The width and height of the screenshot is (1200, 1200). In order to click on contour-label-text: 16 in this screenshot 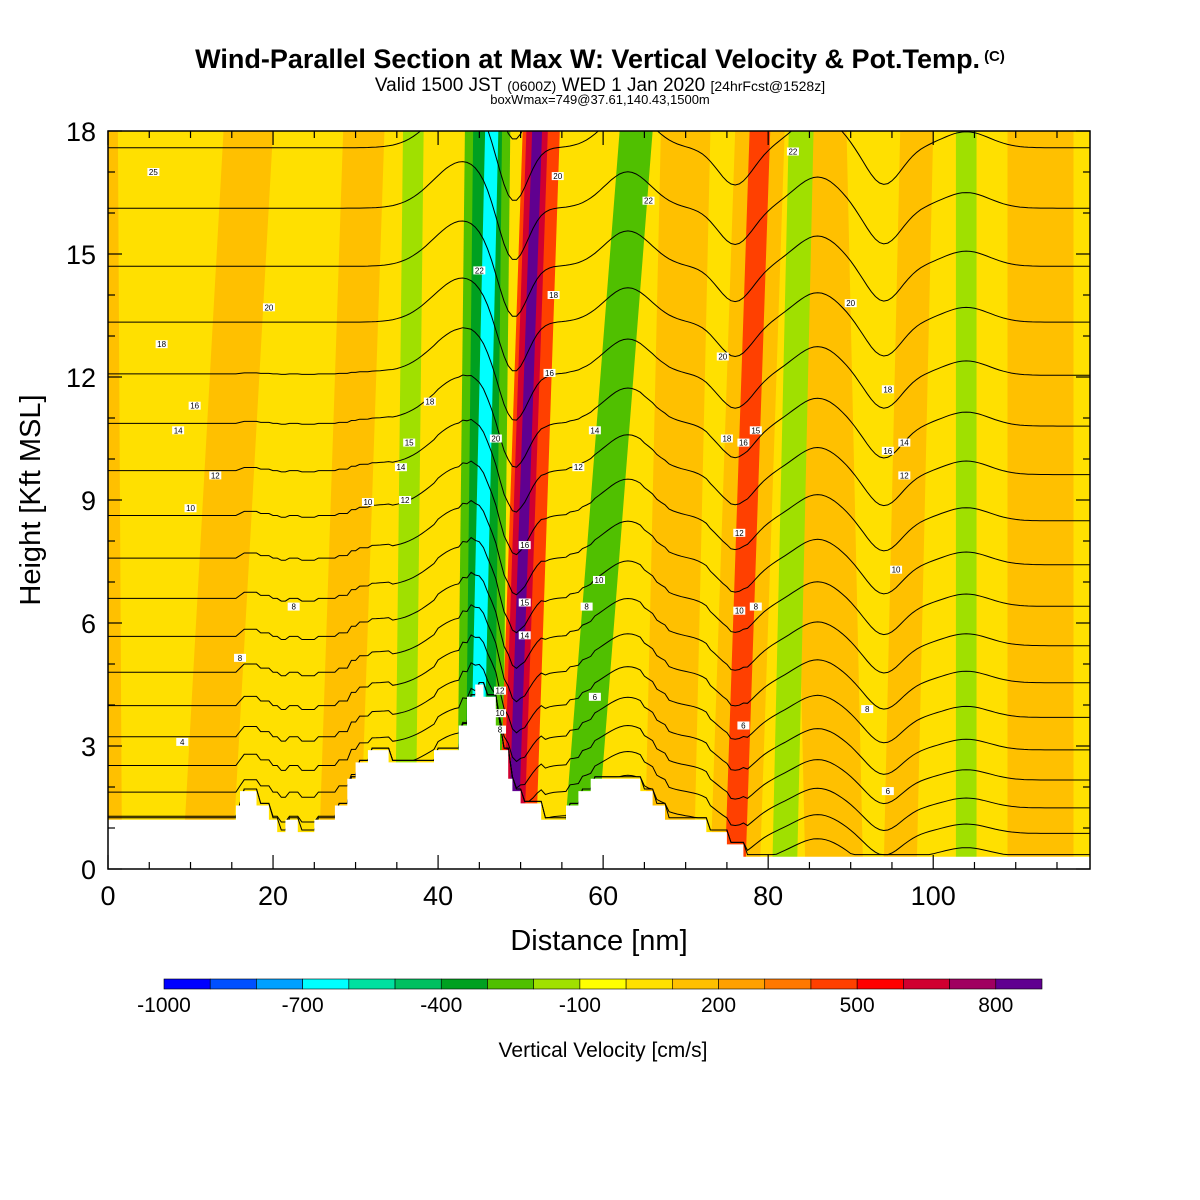, I will do `click(524, 545)`.